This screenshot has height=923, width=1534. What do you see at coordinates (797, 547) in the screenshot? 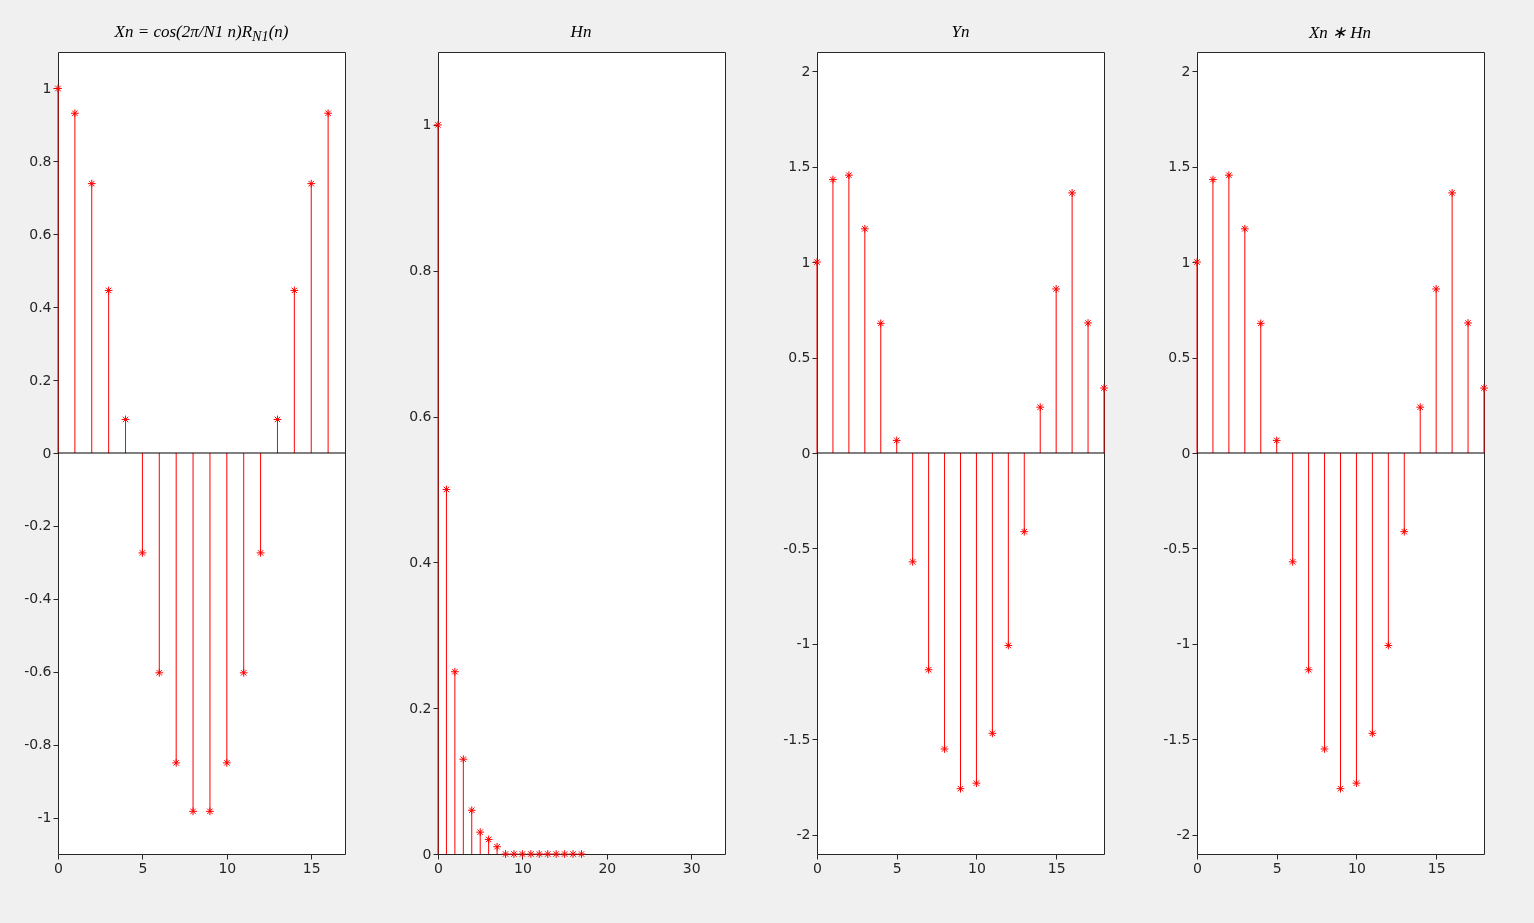
I see `y-tick-label: -0.5` at bounding box center [797, 547].